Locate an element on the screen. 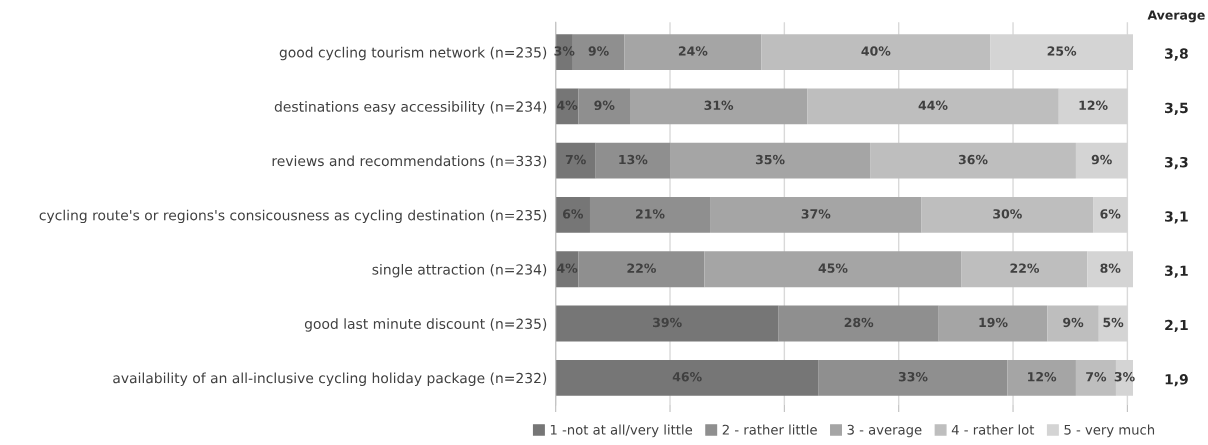 The height and width of the screenshot is (445, 1208). data-label: 13% is located at coordinates (633, 159).